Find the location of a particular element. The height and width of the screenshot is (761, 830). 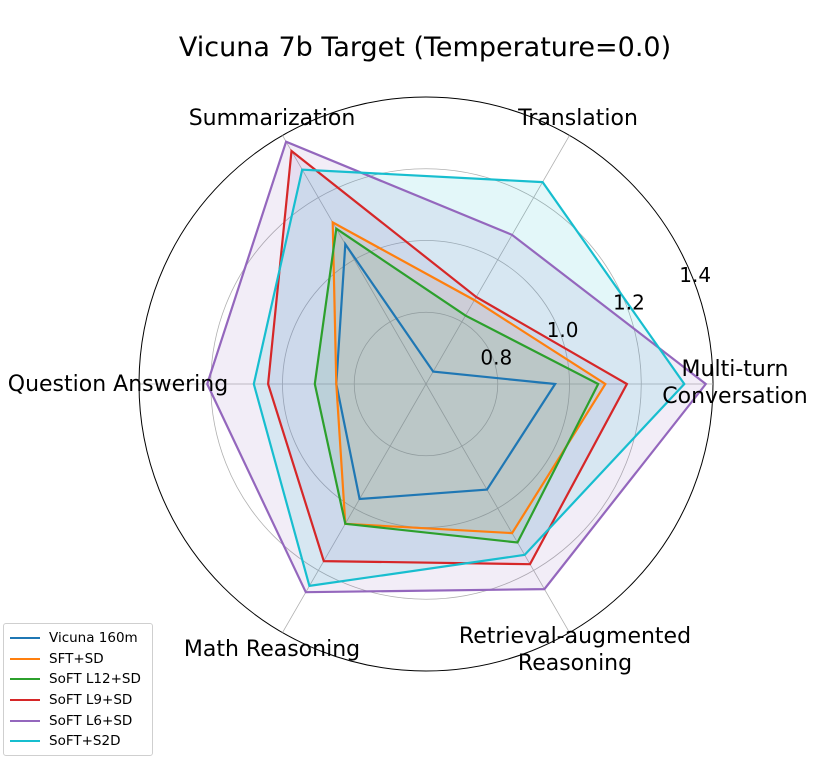

axis-label: Summarization is located at coordinates (272, 118).